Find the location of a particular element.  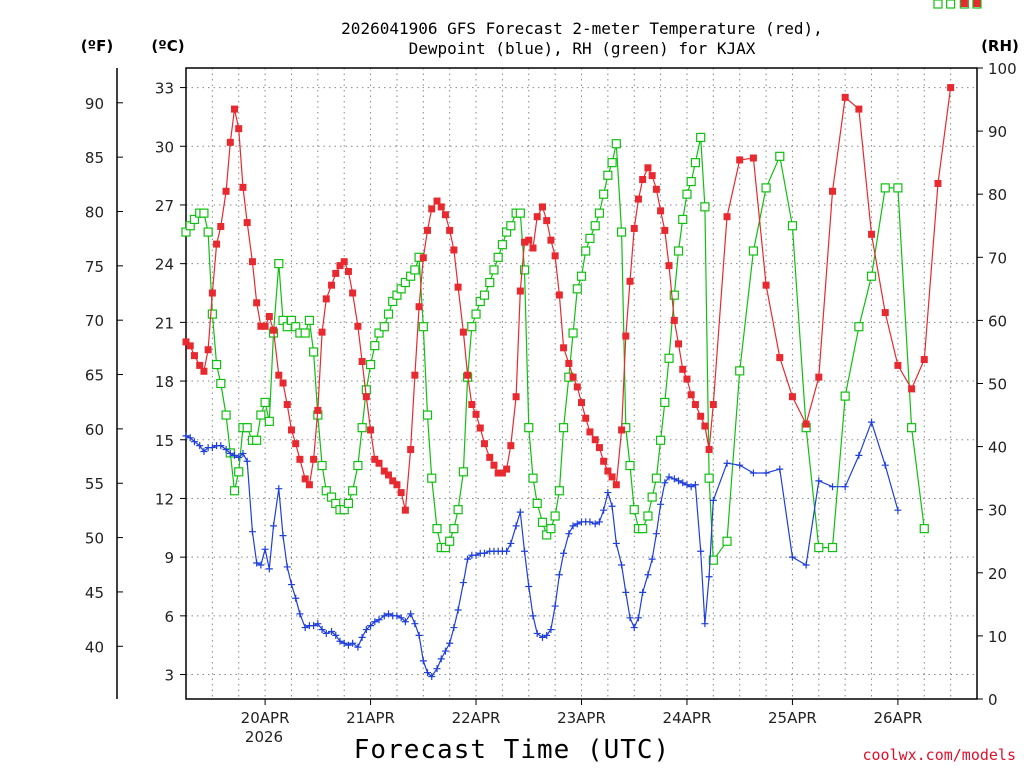

fahrenheit-tick-label: 85 is located at coordinates (94, 158).